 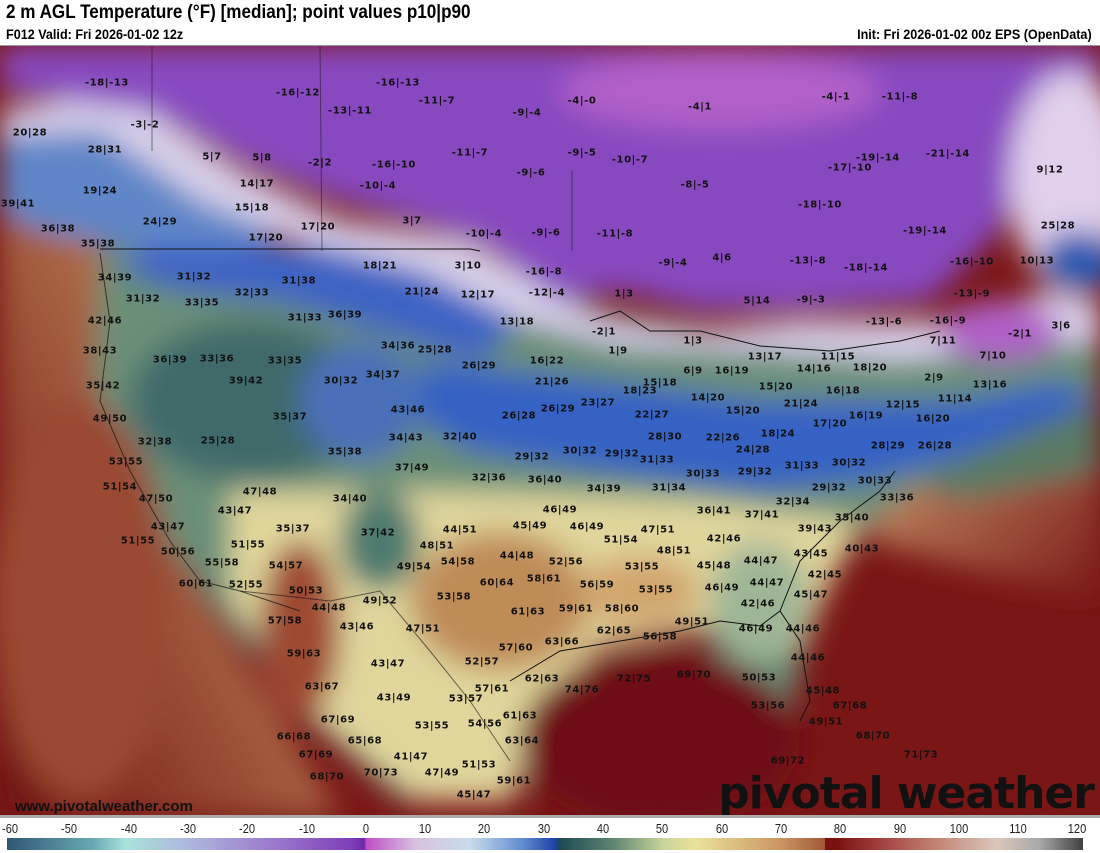 What do you see at coordinates (884, 322) in the screenshot?
I see `point-value-label: -13|-6` at bounding box center [884, 322].